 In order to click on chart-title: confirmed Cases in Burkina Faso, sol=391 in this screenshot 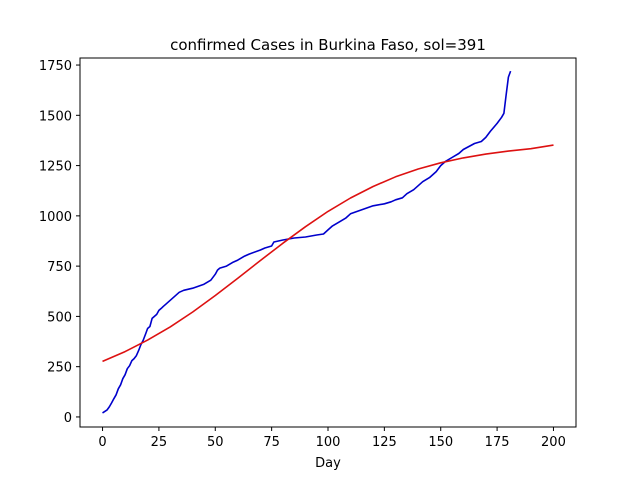, I will do `click(328, 45)`.